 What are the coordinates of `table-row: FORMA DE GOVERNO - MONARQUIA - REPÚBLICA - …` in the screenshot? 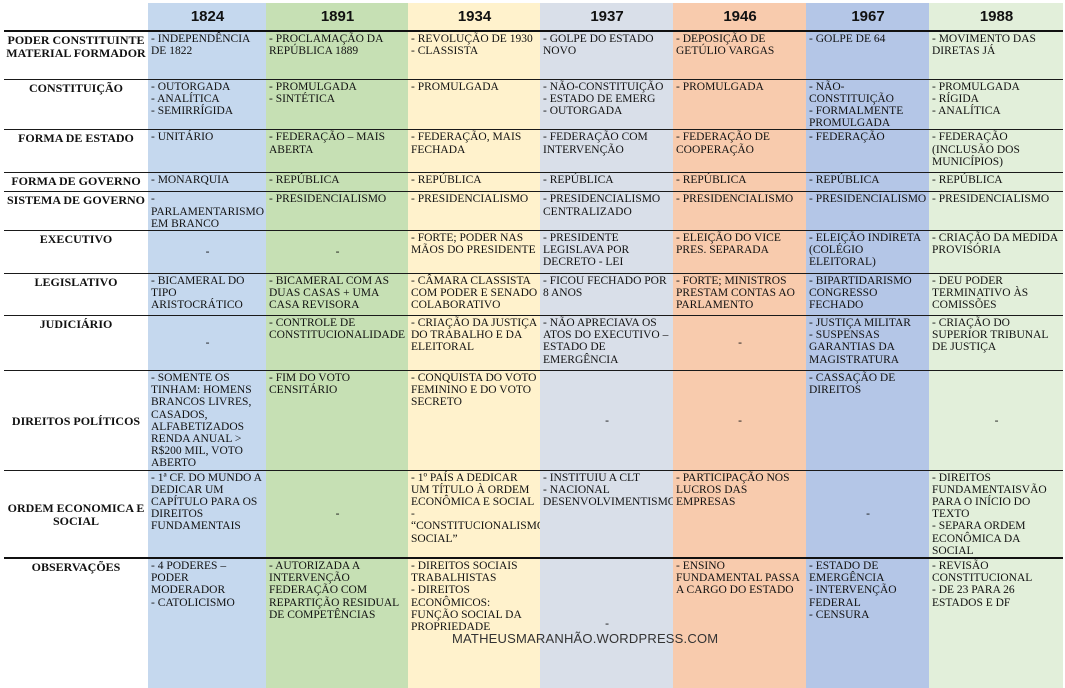 It's located at (533, 182).